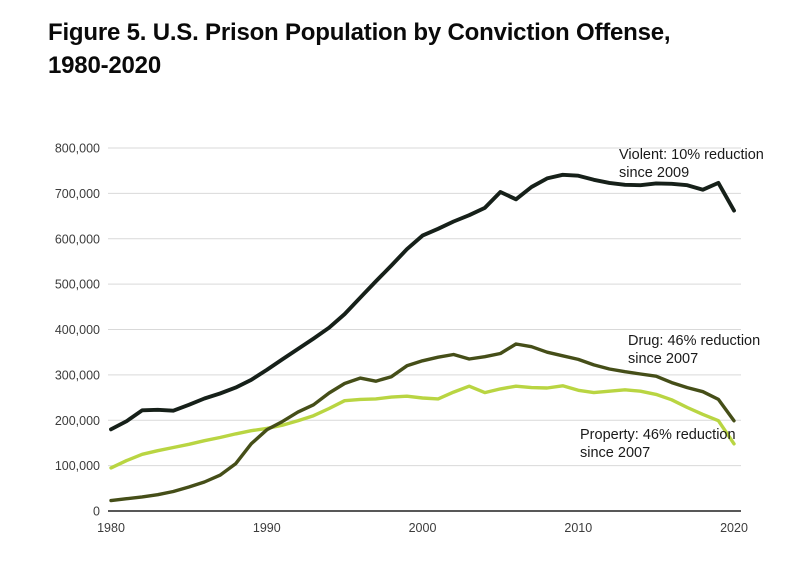  I want to click on x-tick-label: 2020, so click(734, 528).